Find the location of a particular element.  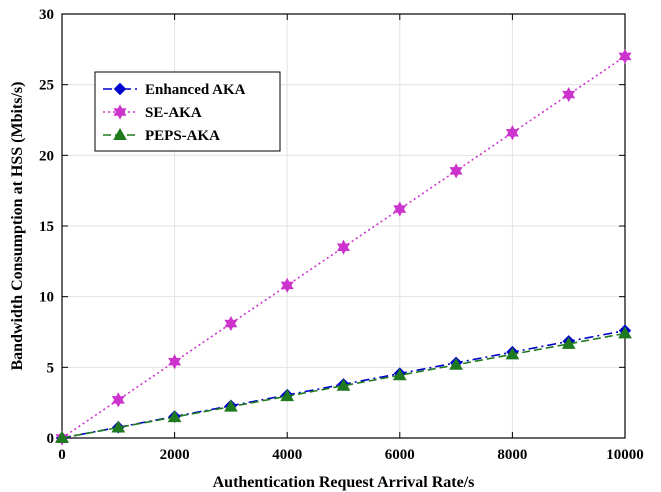

legend-entry: PEPS-AKA is located at coordinates (161, 135).